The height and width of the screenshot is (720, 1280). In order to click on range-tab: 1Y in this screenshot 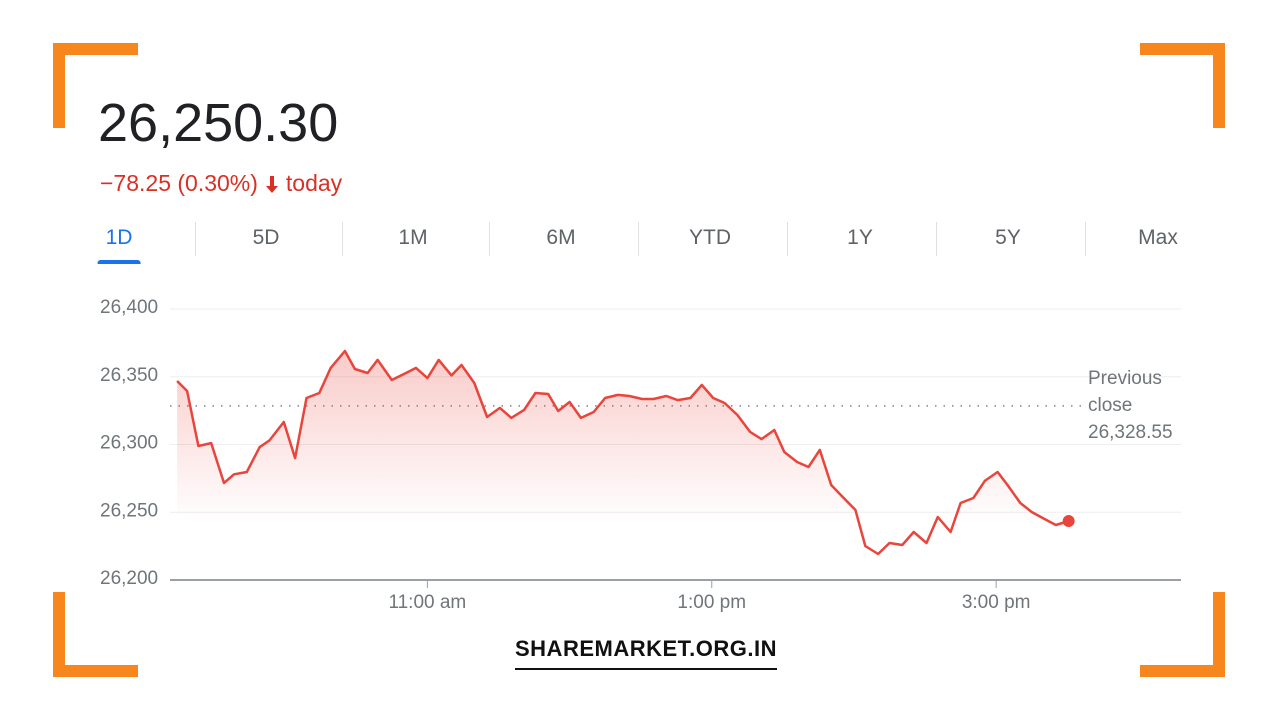, I will do `click(860, 237)`.